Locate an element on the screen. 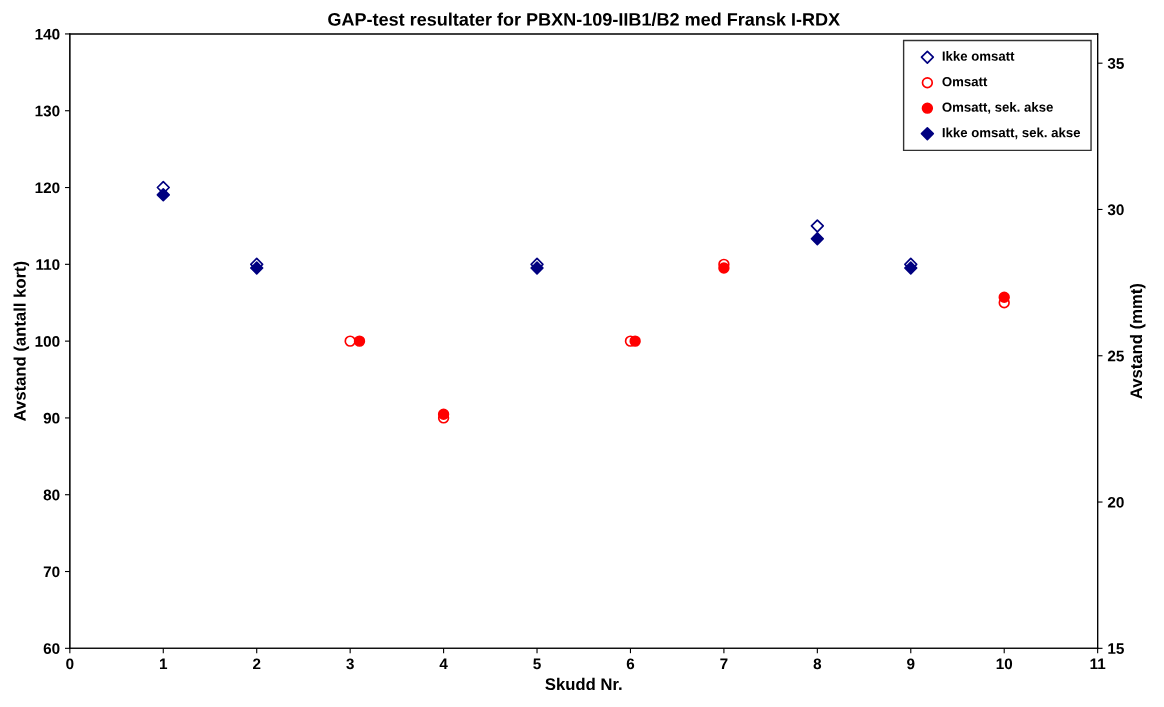 Image resolution: width=1164 pixels, height=707 pixels. x-axis-title: Skudd Nr. is located at coordinates (583, 684).